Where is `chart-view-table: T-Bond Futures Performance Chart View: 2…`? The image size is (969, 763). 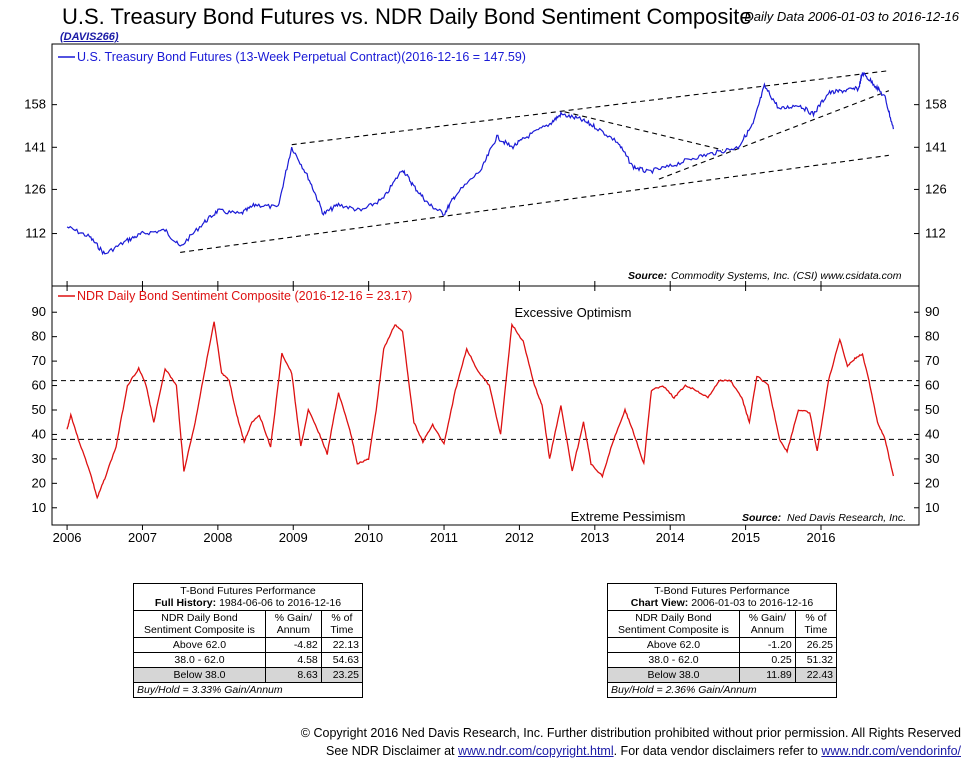 chart-view-table: T-Bond Futures Performance Chart View: 2… is located at coordinates (722, 640).